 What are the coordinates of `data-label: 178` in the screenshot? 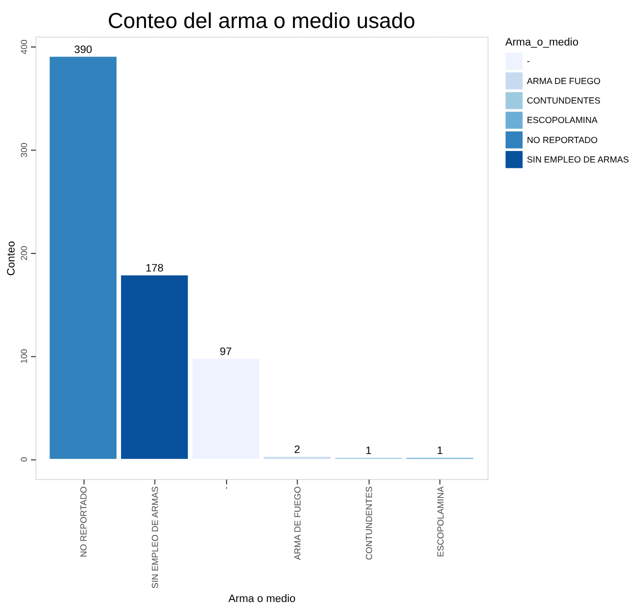 It's located at (154, 268).